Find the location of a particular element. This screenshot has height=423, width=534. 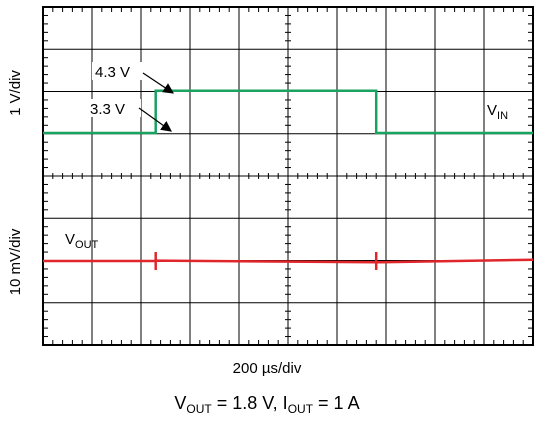

annotation-box-4v3 is located at coordinates (119, 71).